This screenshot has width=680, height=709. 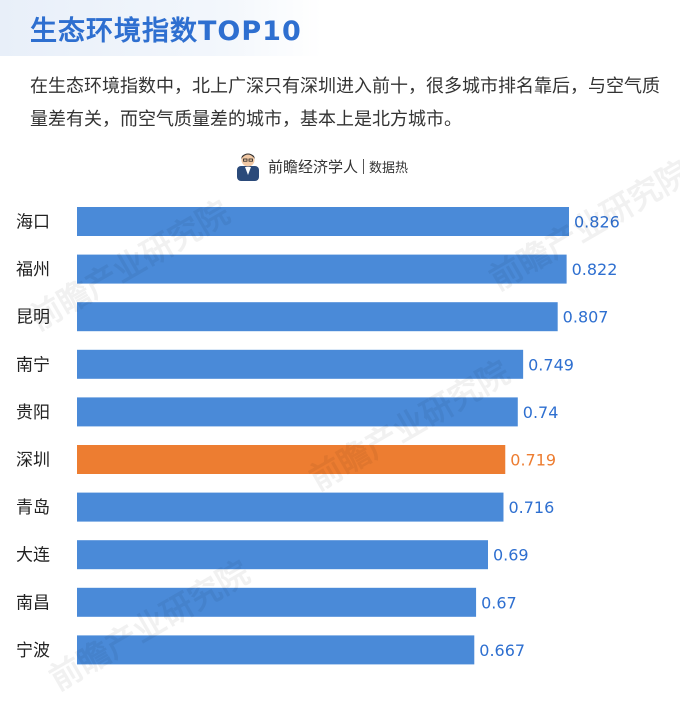 I want to click on value-label: 0.826, so click(x=597, y=222).